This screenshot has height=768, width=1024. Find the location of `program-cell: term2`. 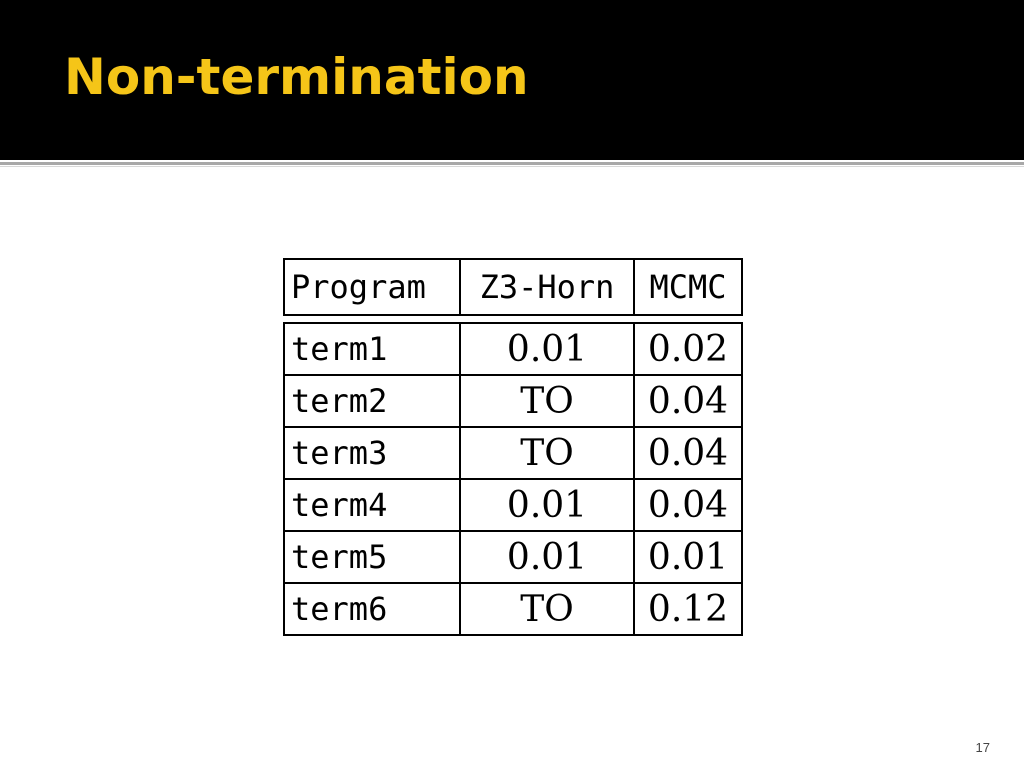

program-cell: term2 is located at coordinates (372, 401).